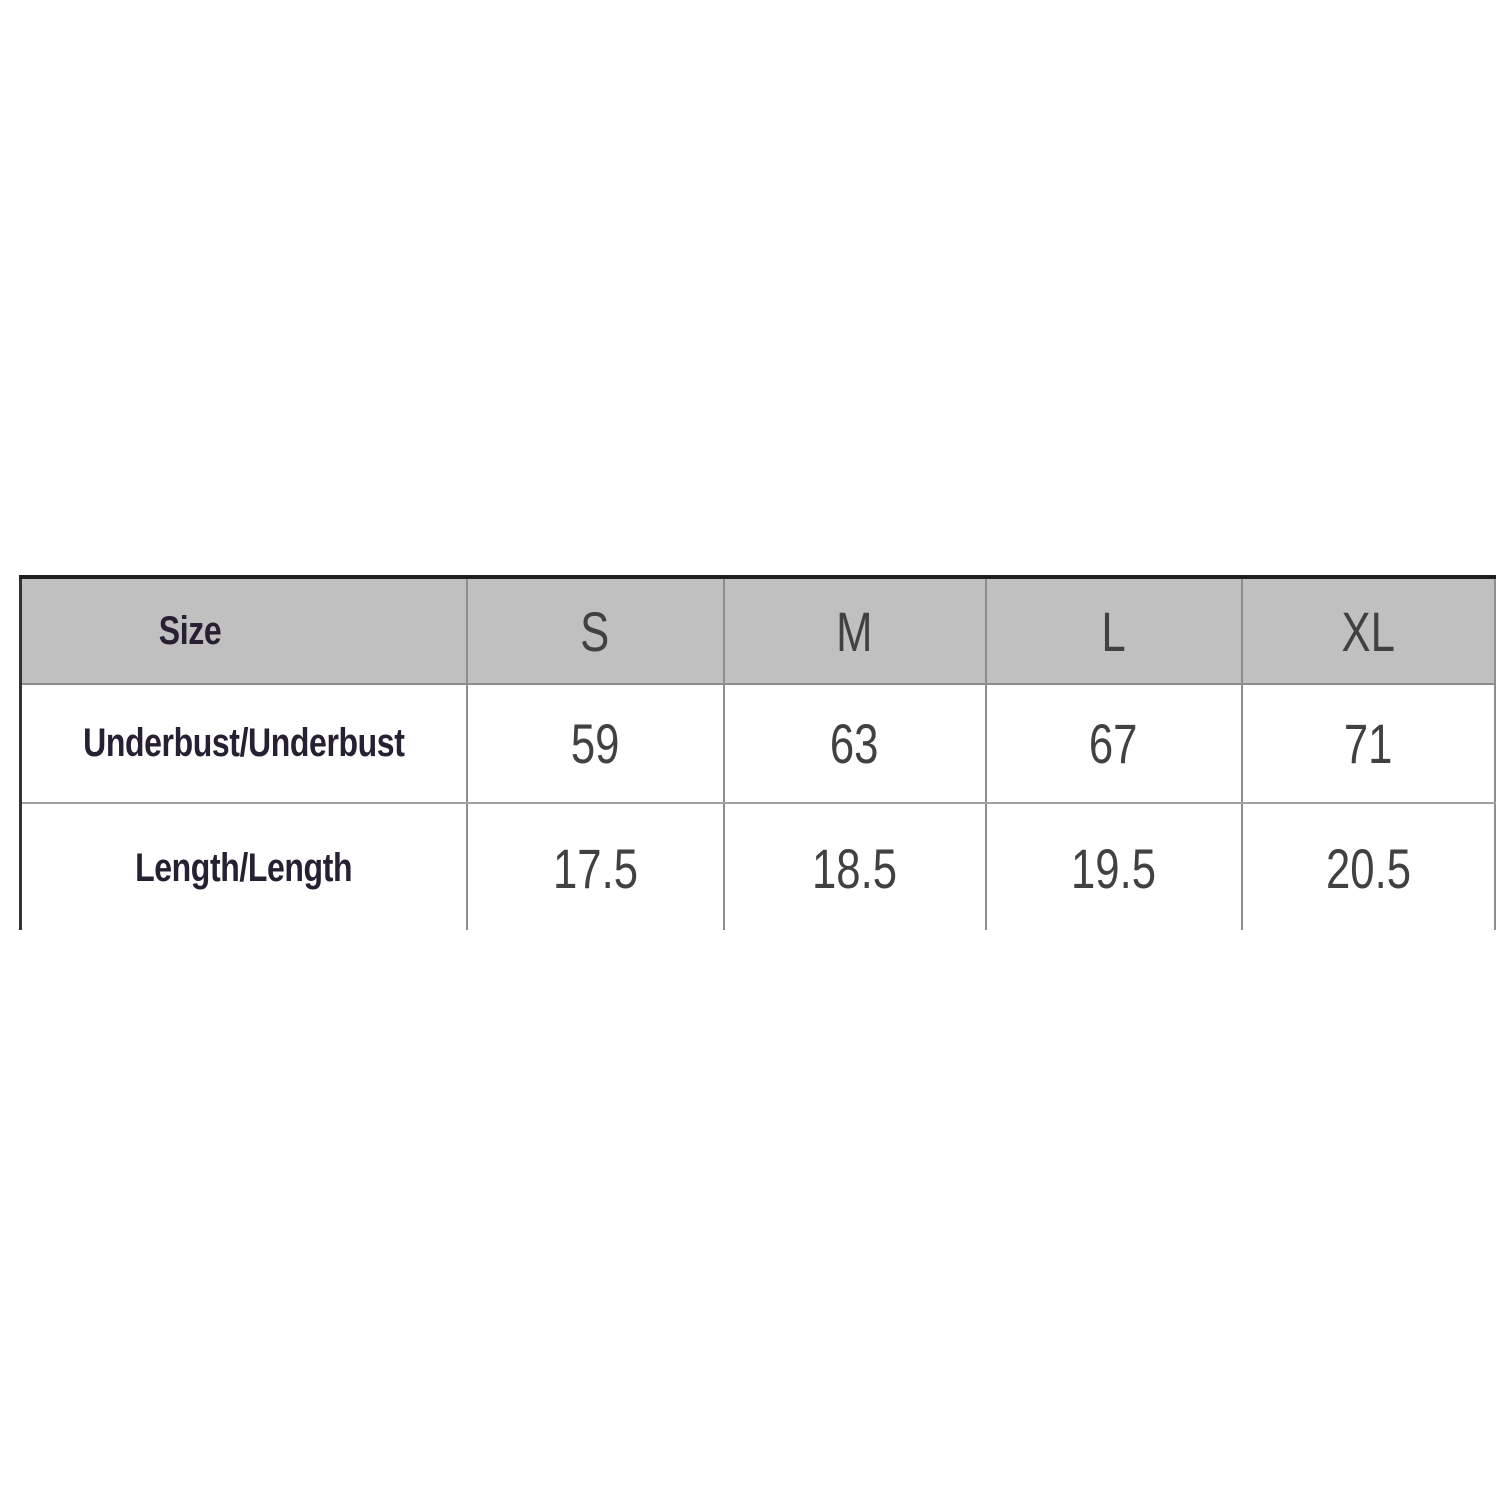 The height and width of the screenshot is (1500, 1500). I want to click on size-m-header: M, so click(854, 631).